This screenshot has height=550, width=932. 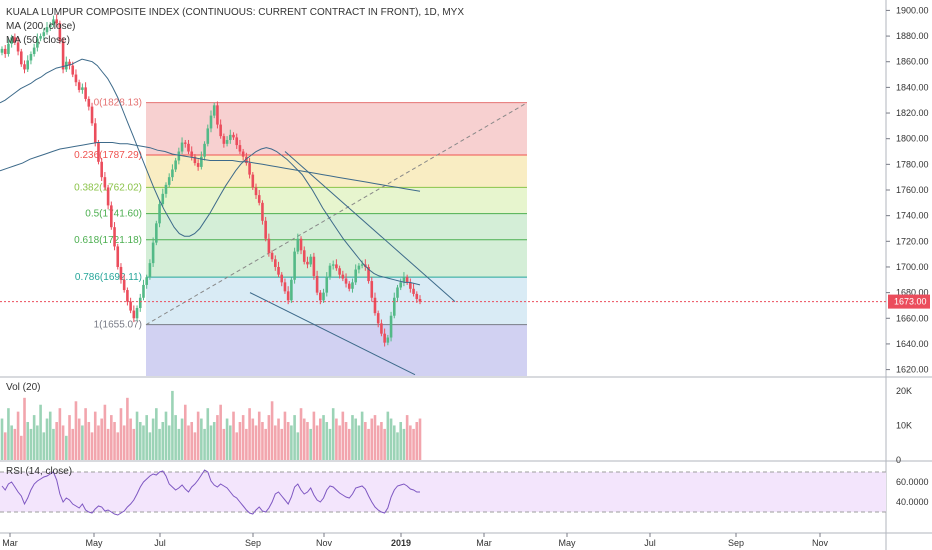 I want to click on price-tick-label: 1820.00, so click(x=912, y=113).